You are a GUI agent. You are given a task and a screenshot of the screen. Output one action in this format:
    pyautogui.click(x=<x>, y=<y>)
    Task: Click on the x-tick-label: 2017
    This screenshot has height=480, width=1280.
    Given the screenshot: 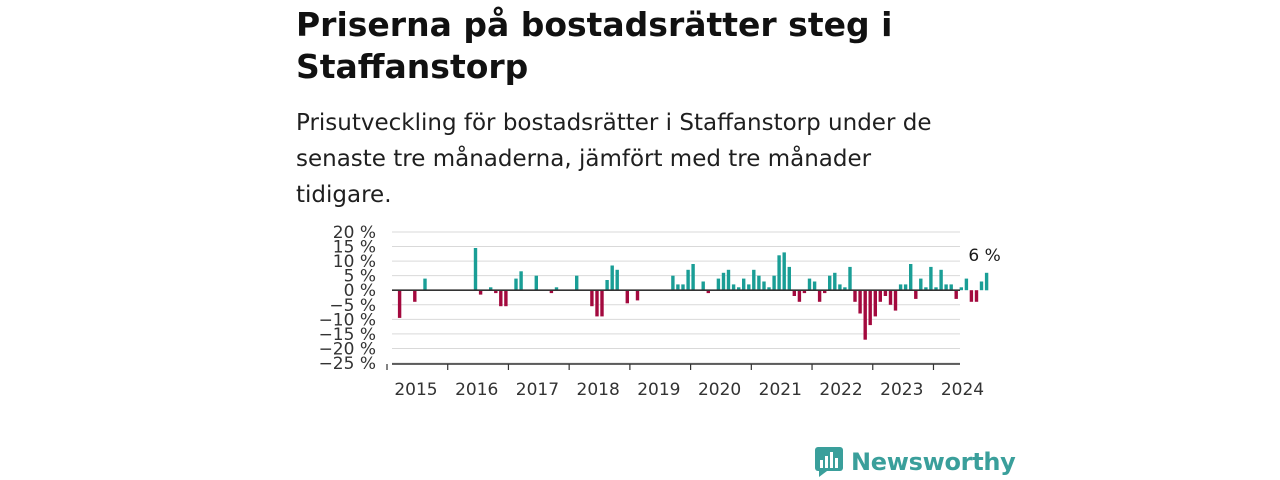 What is the action you would take?
    pyautogui.click(x=537, y=390)
    